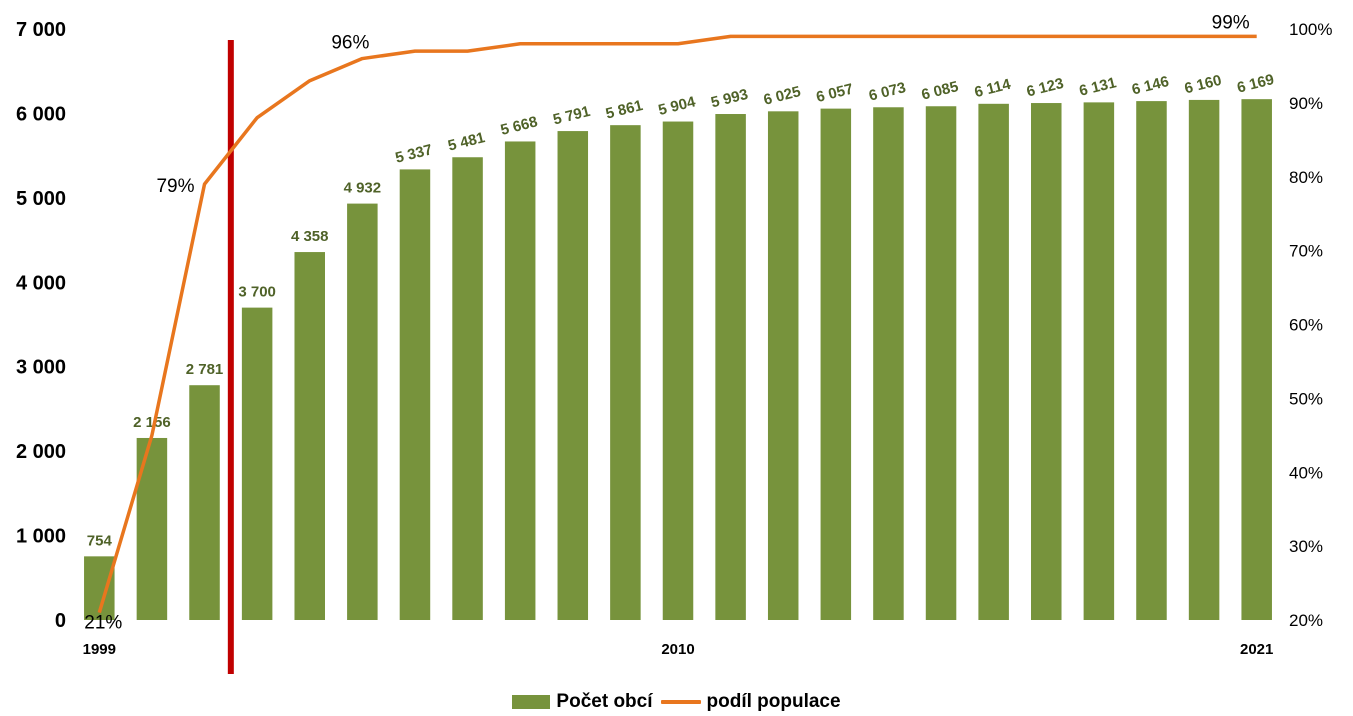  What do you see at coordinates (41, 199) in the screenshot?
I see `y-left-tick-label: 5 000` at bounding box center [41, 199].